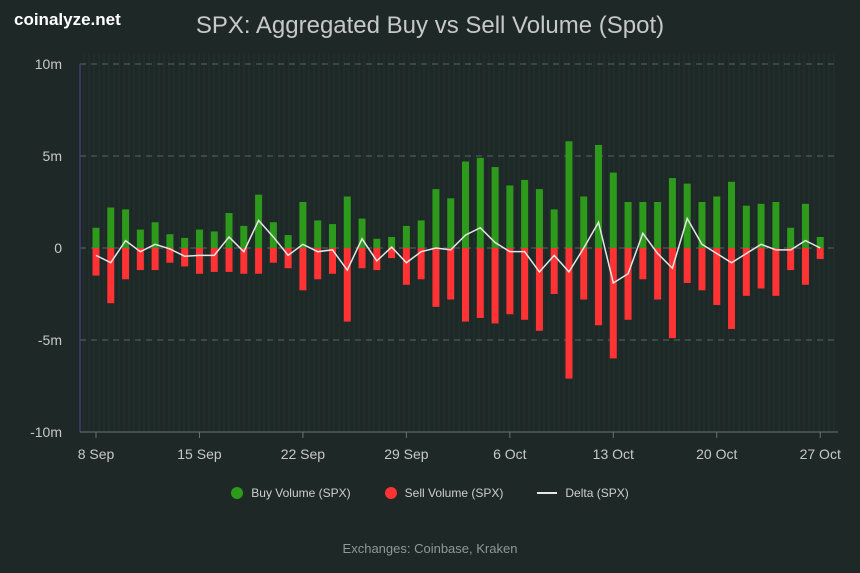  I want to click on legend-buy: Buy Volume (SPX), so click(291, 493).